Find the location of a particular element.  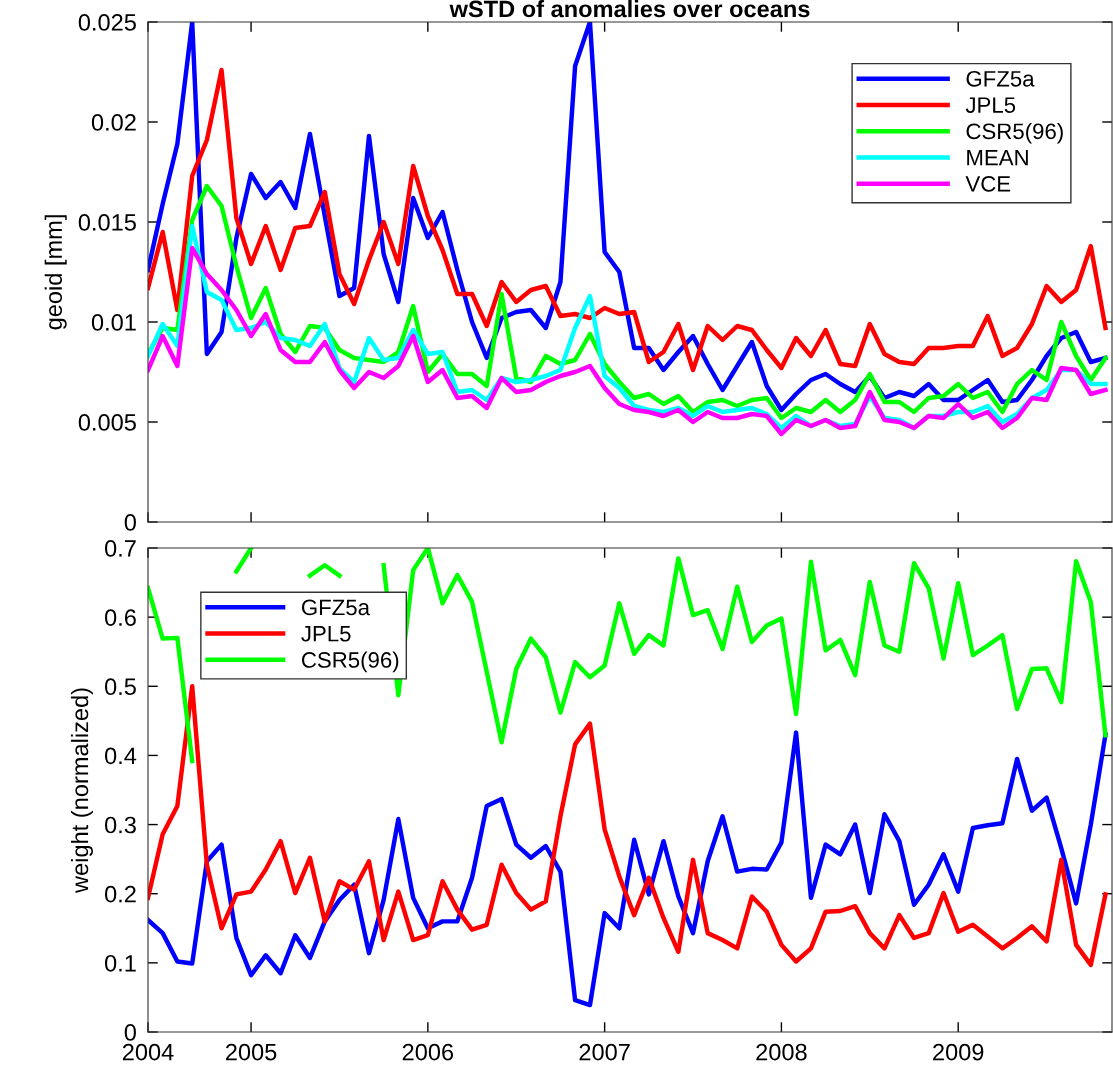

x-tick-label: 2004 is located at coordinates (148, 1052).